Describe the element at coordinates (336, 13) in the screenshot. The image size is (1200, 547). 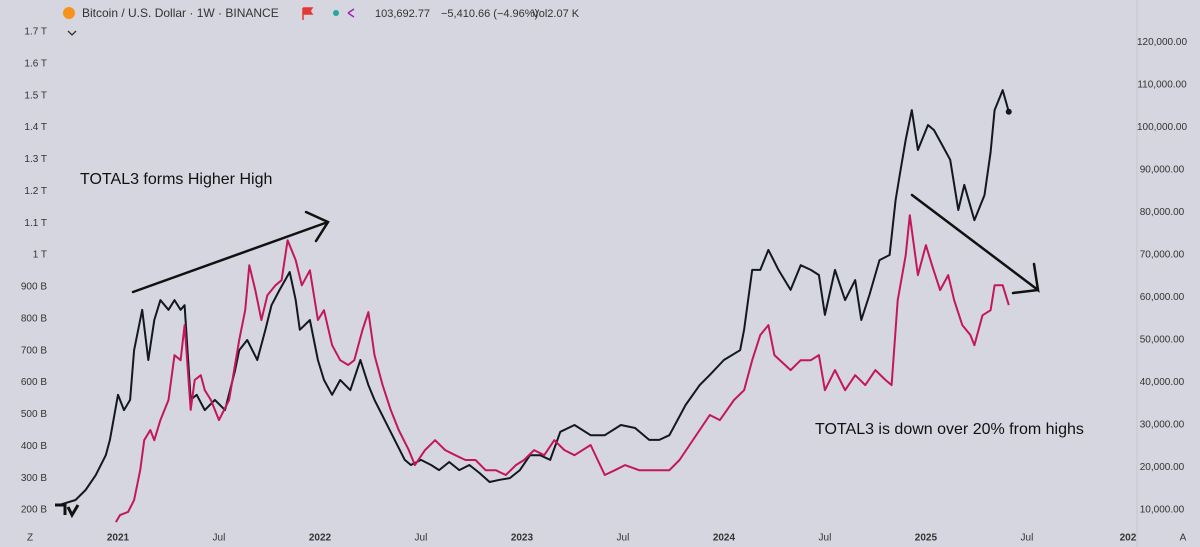
I see `status-dot` at that location.